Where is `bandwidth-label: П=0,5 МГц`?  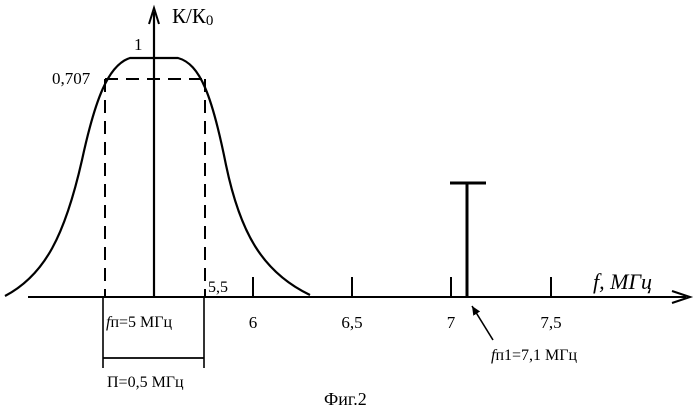 bandwidth-label: П=0,5 МГц is located at coordinates (145, 382).